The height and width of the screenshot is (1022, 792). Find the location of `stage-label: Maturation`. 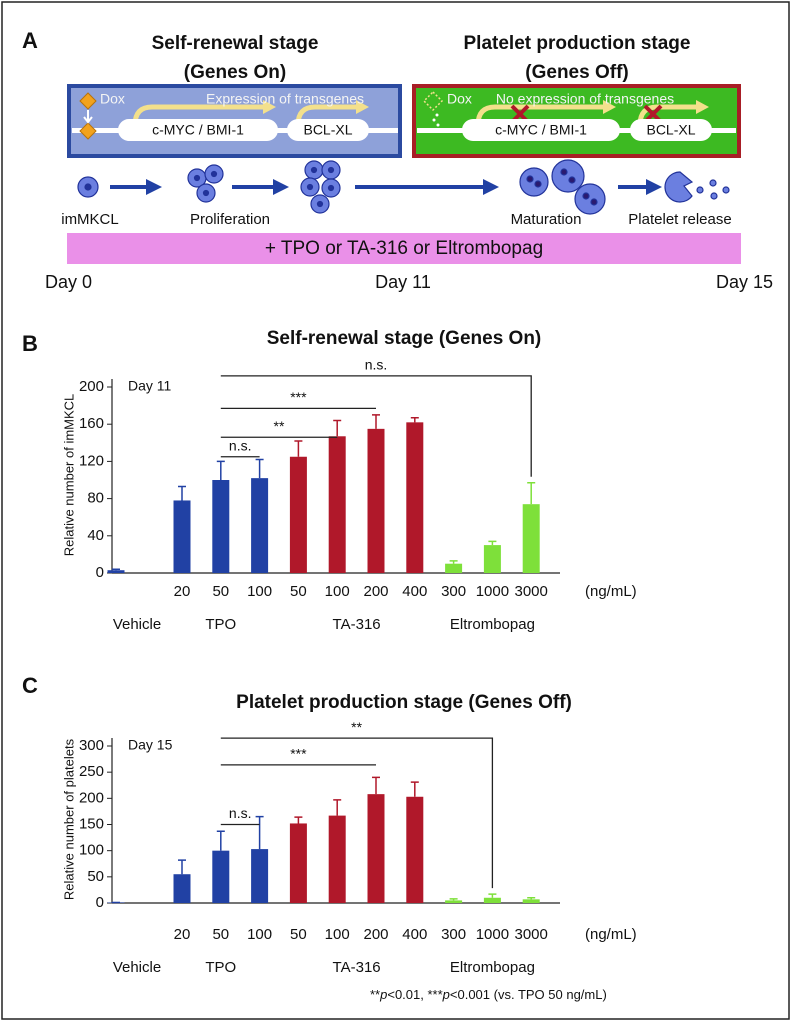

stage-label: Maturation is located at coordinates (546, 219).